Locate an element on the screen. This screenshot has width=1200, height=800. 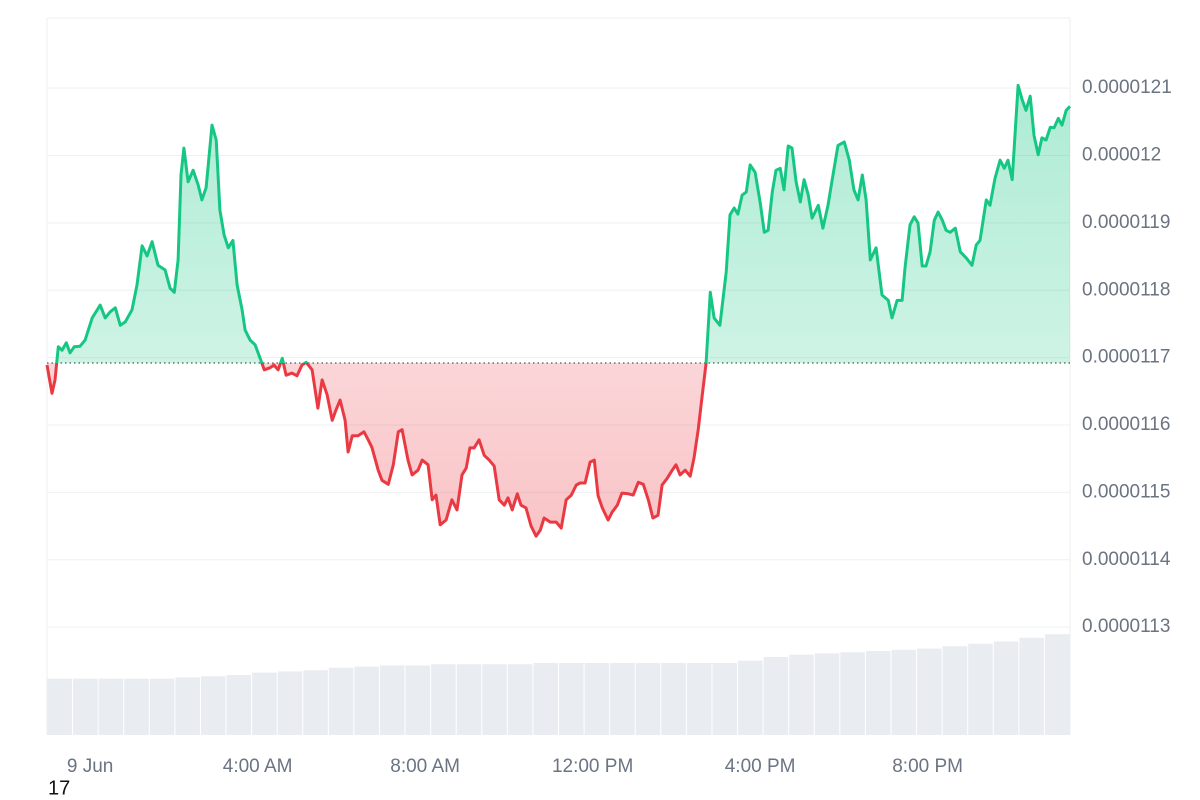
y-tick-label: 0.0000118 is located at coordinates (1126, 289).